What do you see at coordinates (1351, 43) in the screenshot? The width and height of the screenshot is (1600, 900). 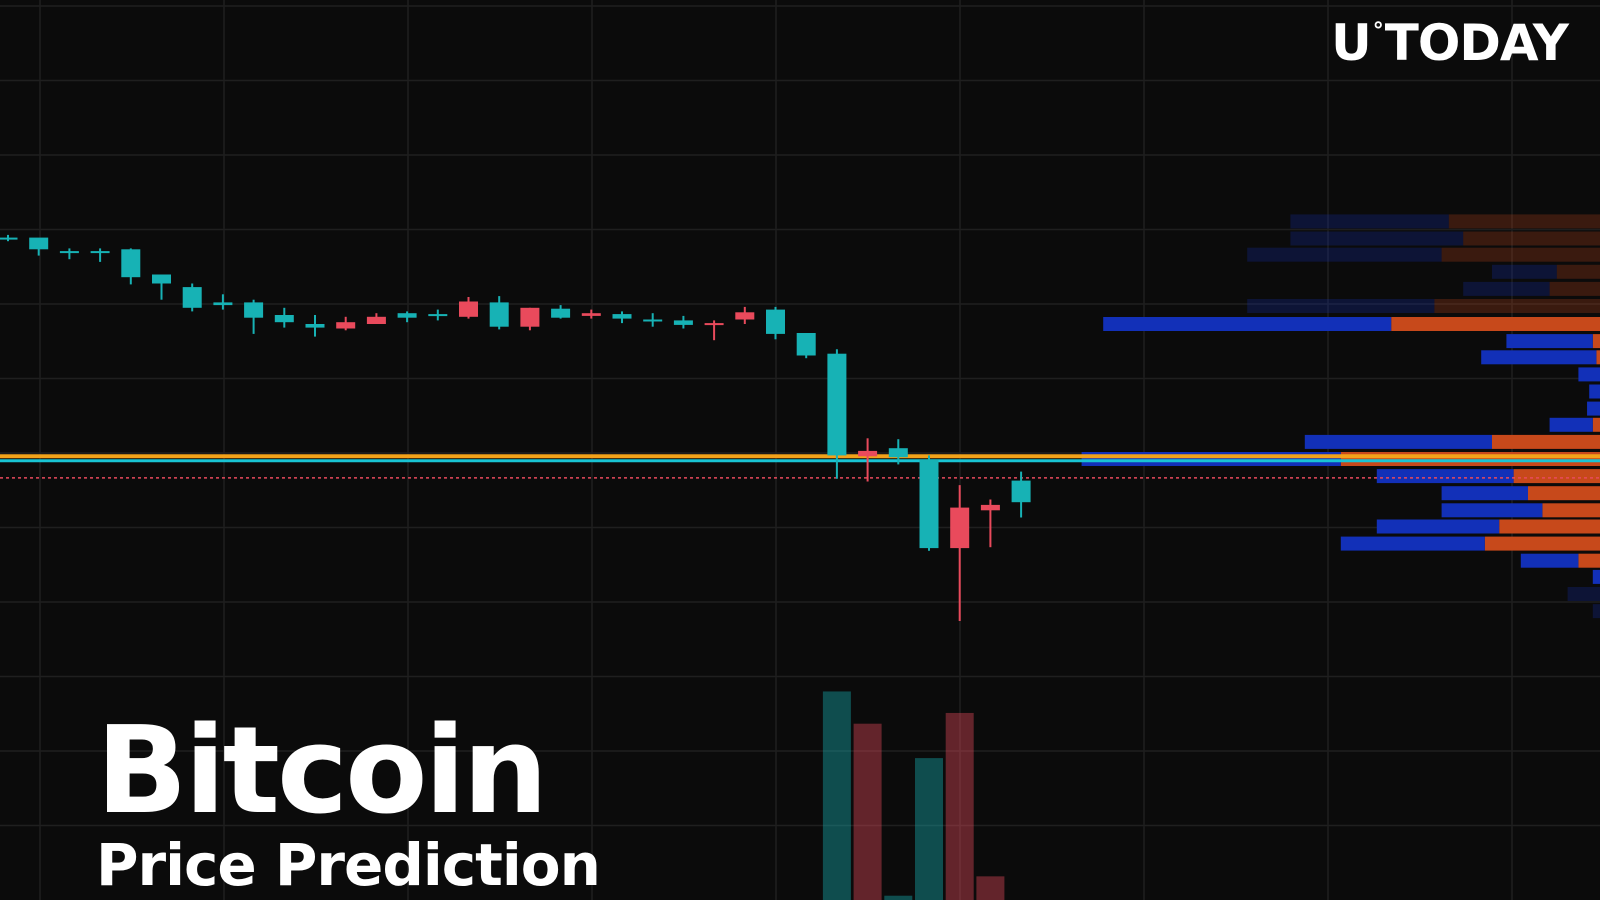 I see `logo-left: U` at bounding box center [1351, 43].